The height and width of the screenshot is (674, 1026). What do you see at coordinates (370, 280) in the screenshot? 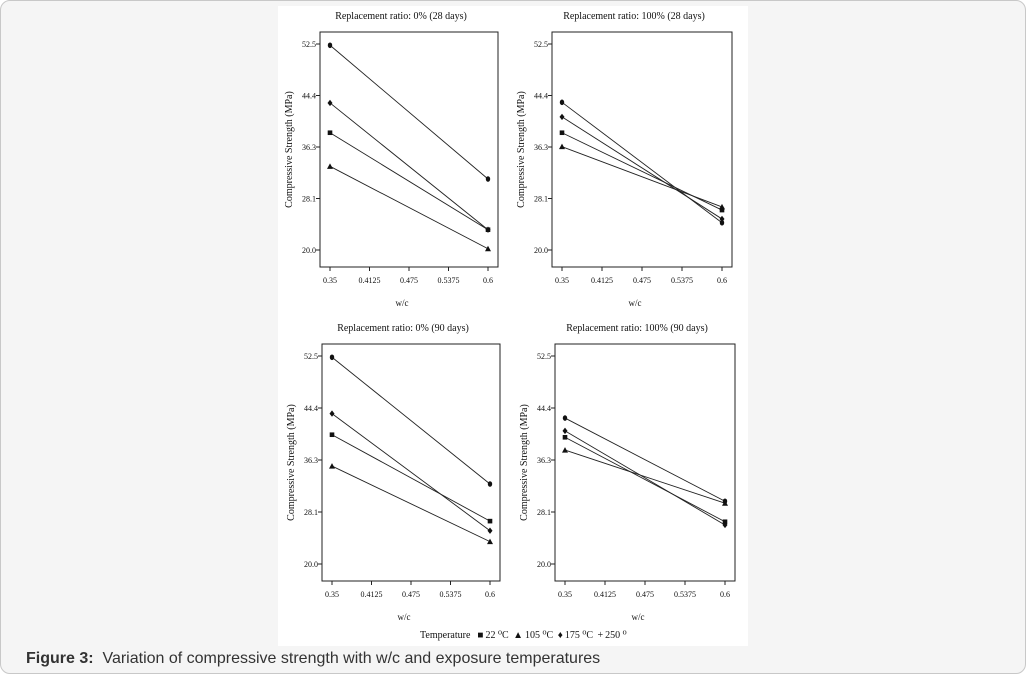
I see `x-tick-label-1-1: 0.4125` at bounding box center [370, 280].